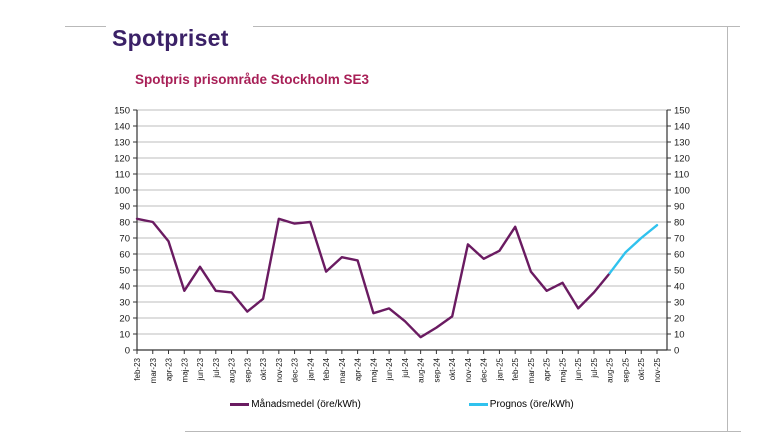 The height and width of the screenshot is (439, 780). What do you see at coordinates (216, 367) in the screenshot?
I see `x-axis-label: jul-23` at bounding box center [216, 367].